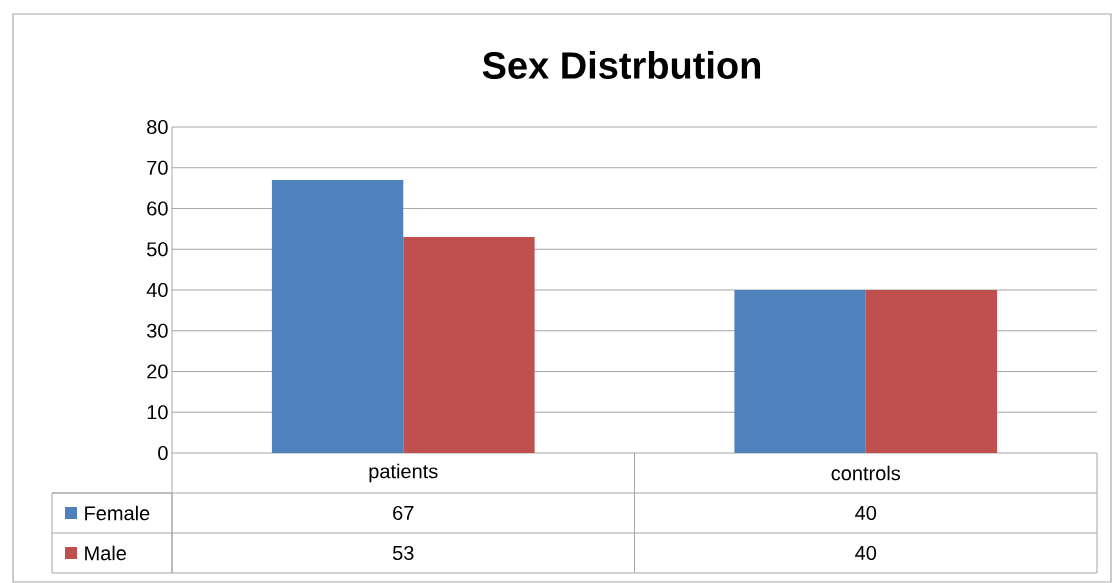  I want to click on y-tick-label: 60, so click(157, 208).